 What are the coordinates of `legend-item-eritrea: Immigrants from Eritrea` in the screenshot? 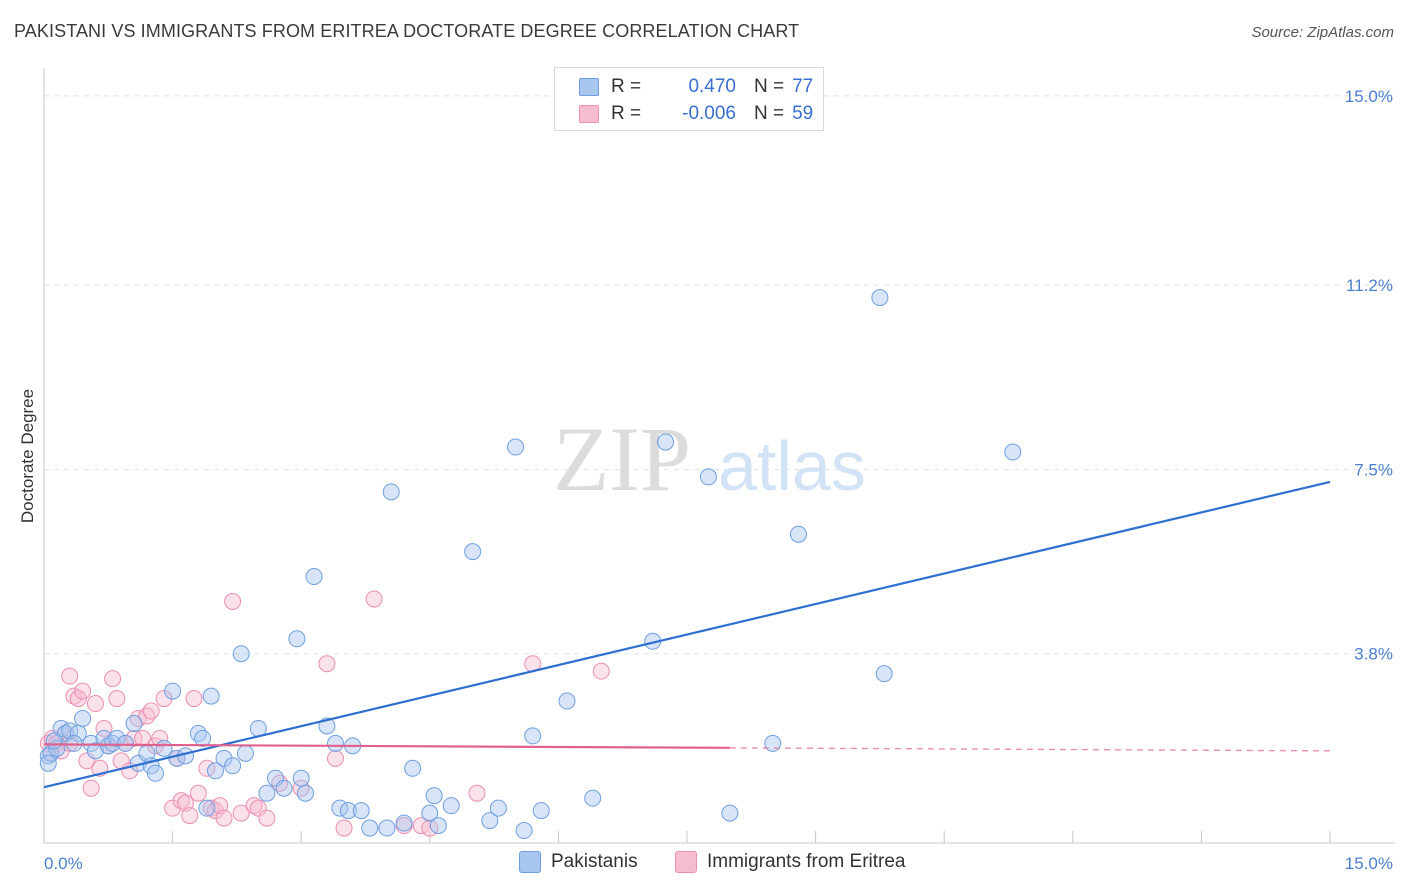 It's located at (790, 862).